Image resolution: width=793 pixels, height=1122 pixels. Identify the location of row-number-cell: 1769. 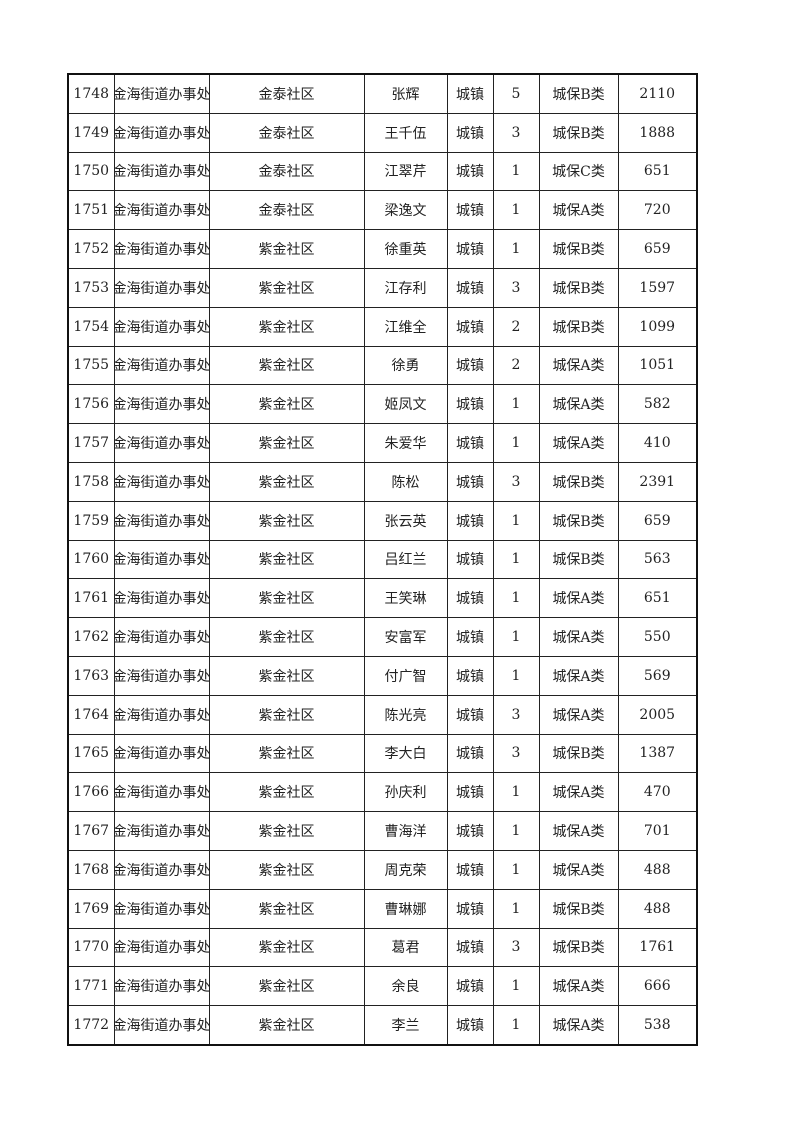
(91, 908).